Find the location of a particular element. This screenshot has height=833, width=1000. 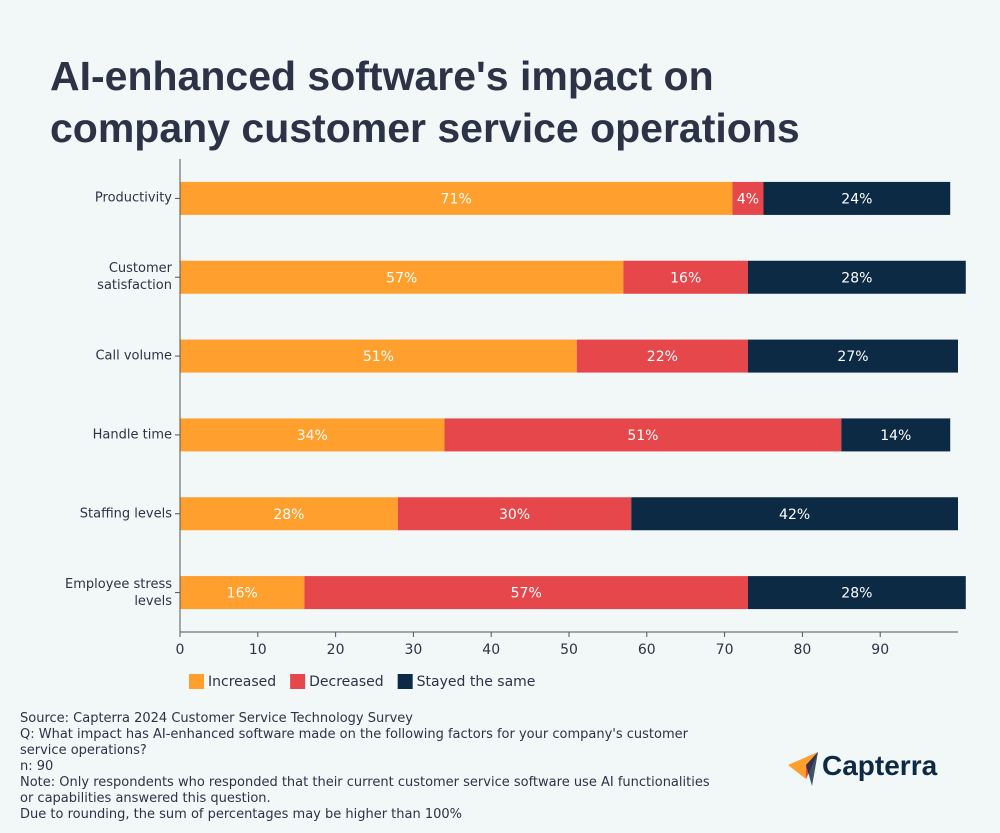

value-label: 14% is located at coordinates (895, 436).